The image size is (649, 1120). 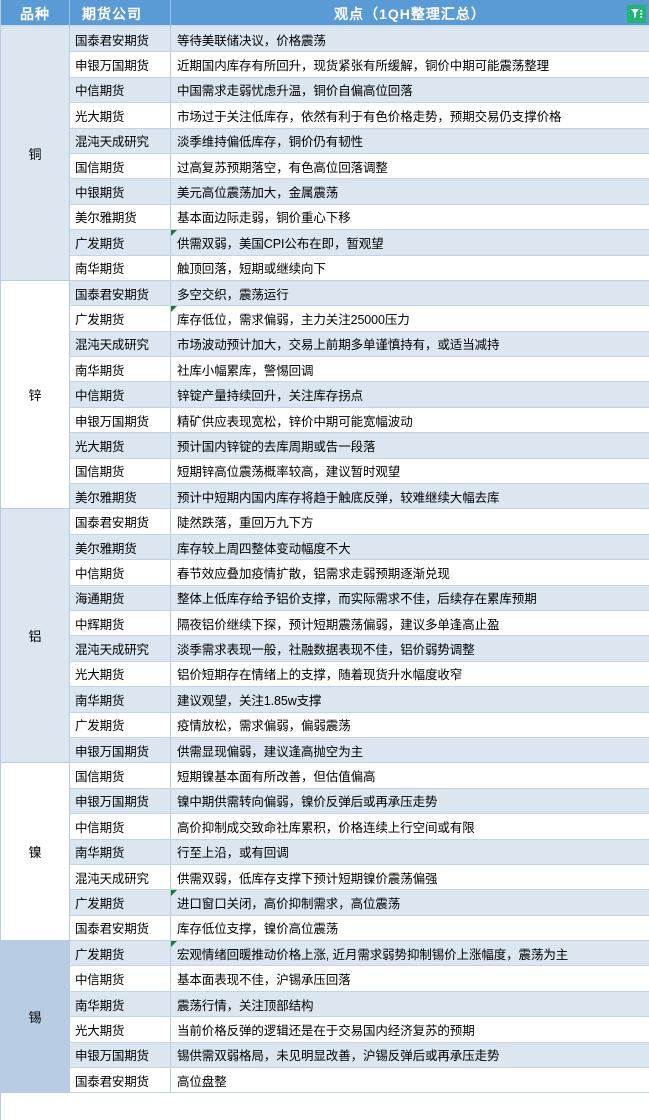 I want to click on view-cell: 疫情放松，需求偏弱，偏弱震荡, so click(x=410, y=725).